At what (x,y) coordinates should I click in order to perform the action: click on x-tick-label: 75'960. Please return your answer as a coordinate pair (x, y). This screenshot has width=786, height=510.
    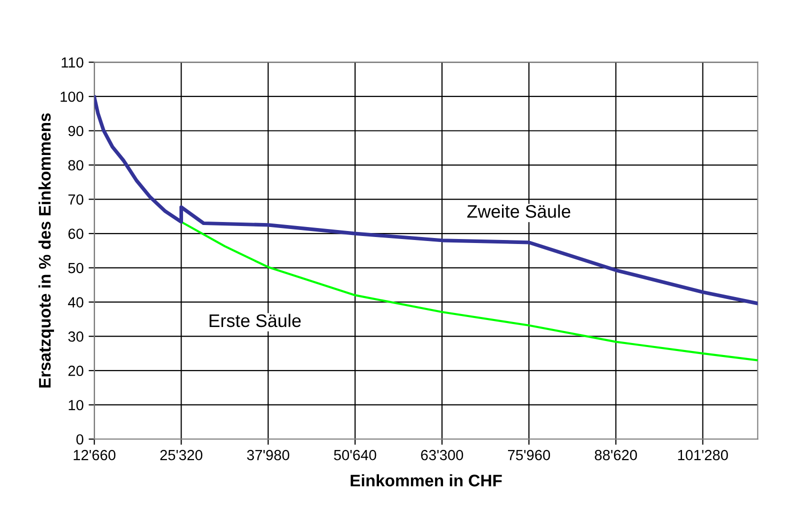
    Looking at the image, I should click on (529, 455).